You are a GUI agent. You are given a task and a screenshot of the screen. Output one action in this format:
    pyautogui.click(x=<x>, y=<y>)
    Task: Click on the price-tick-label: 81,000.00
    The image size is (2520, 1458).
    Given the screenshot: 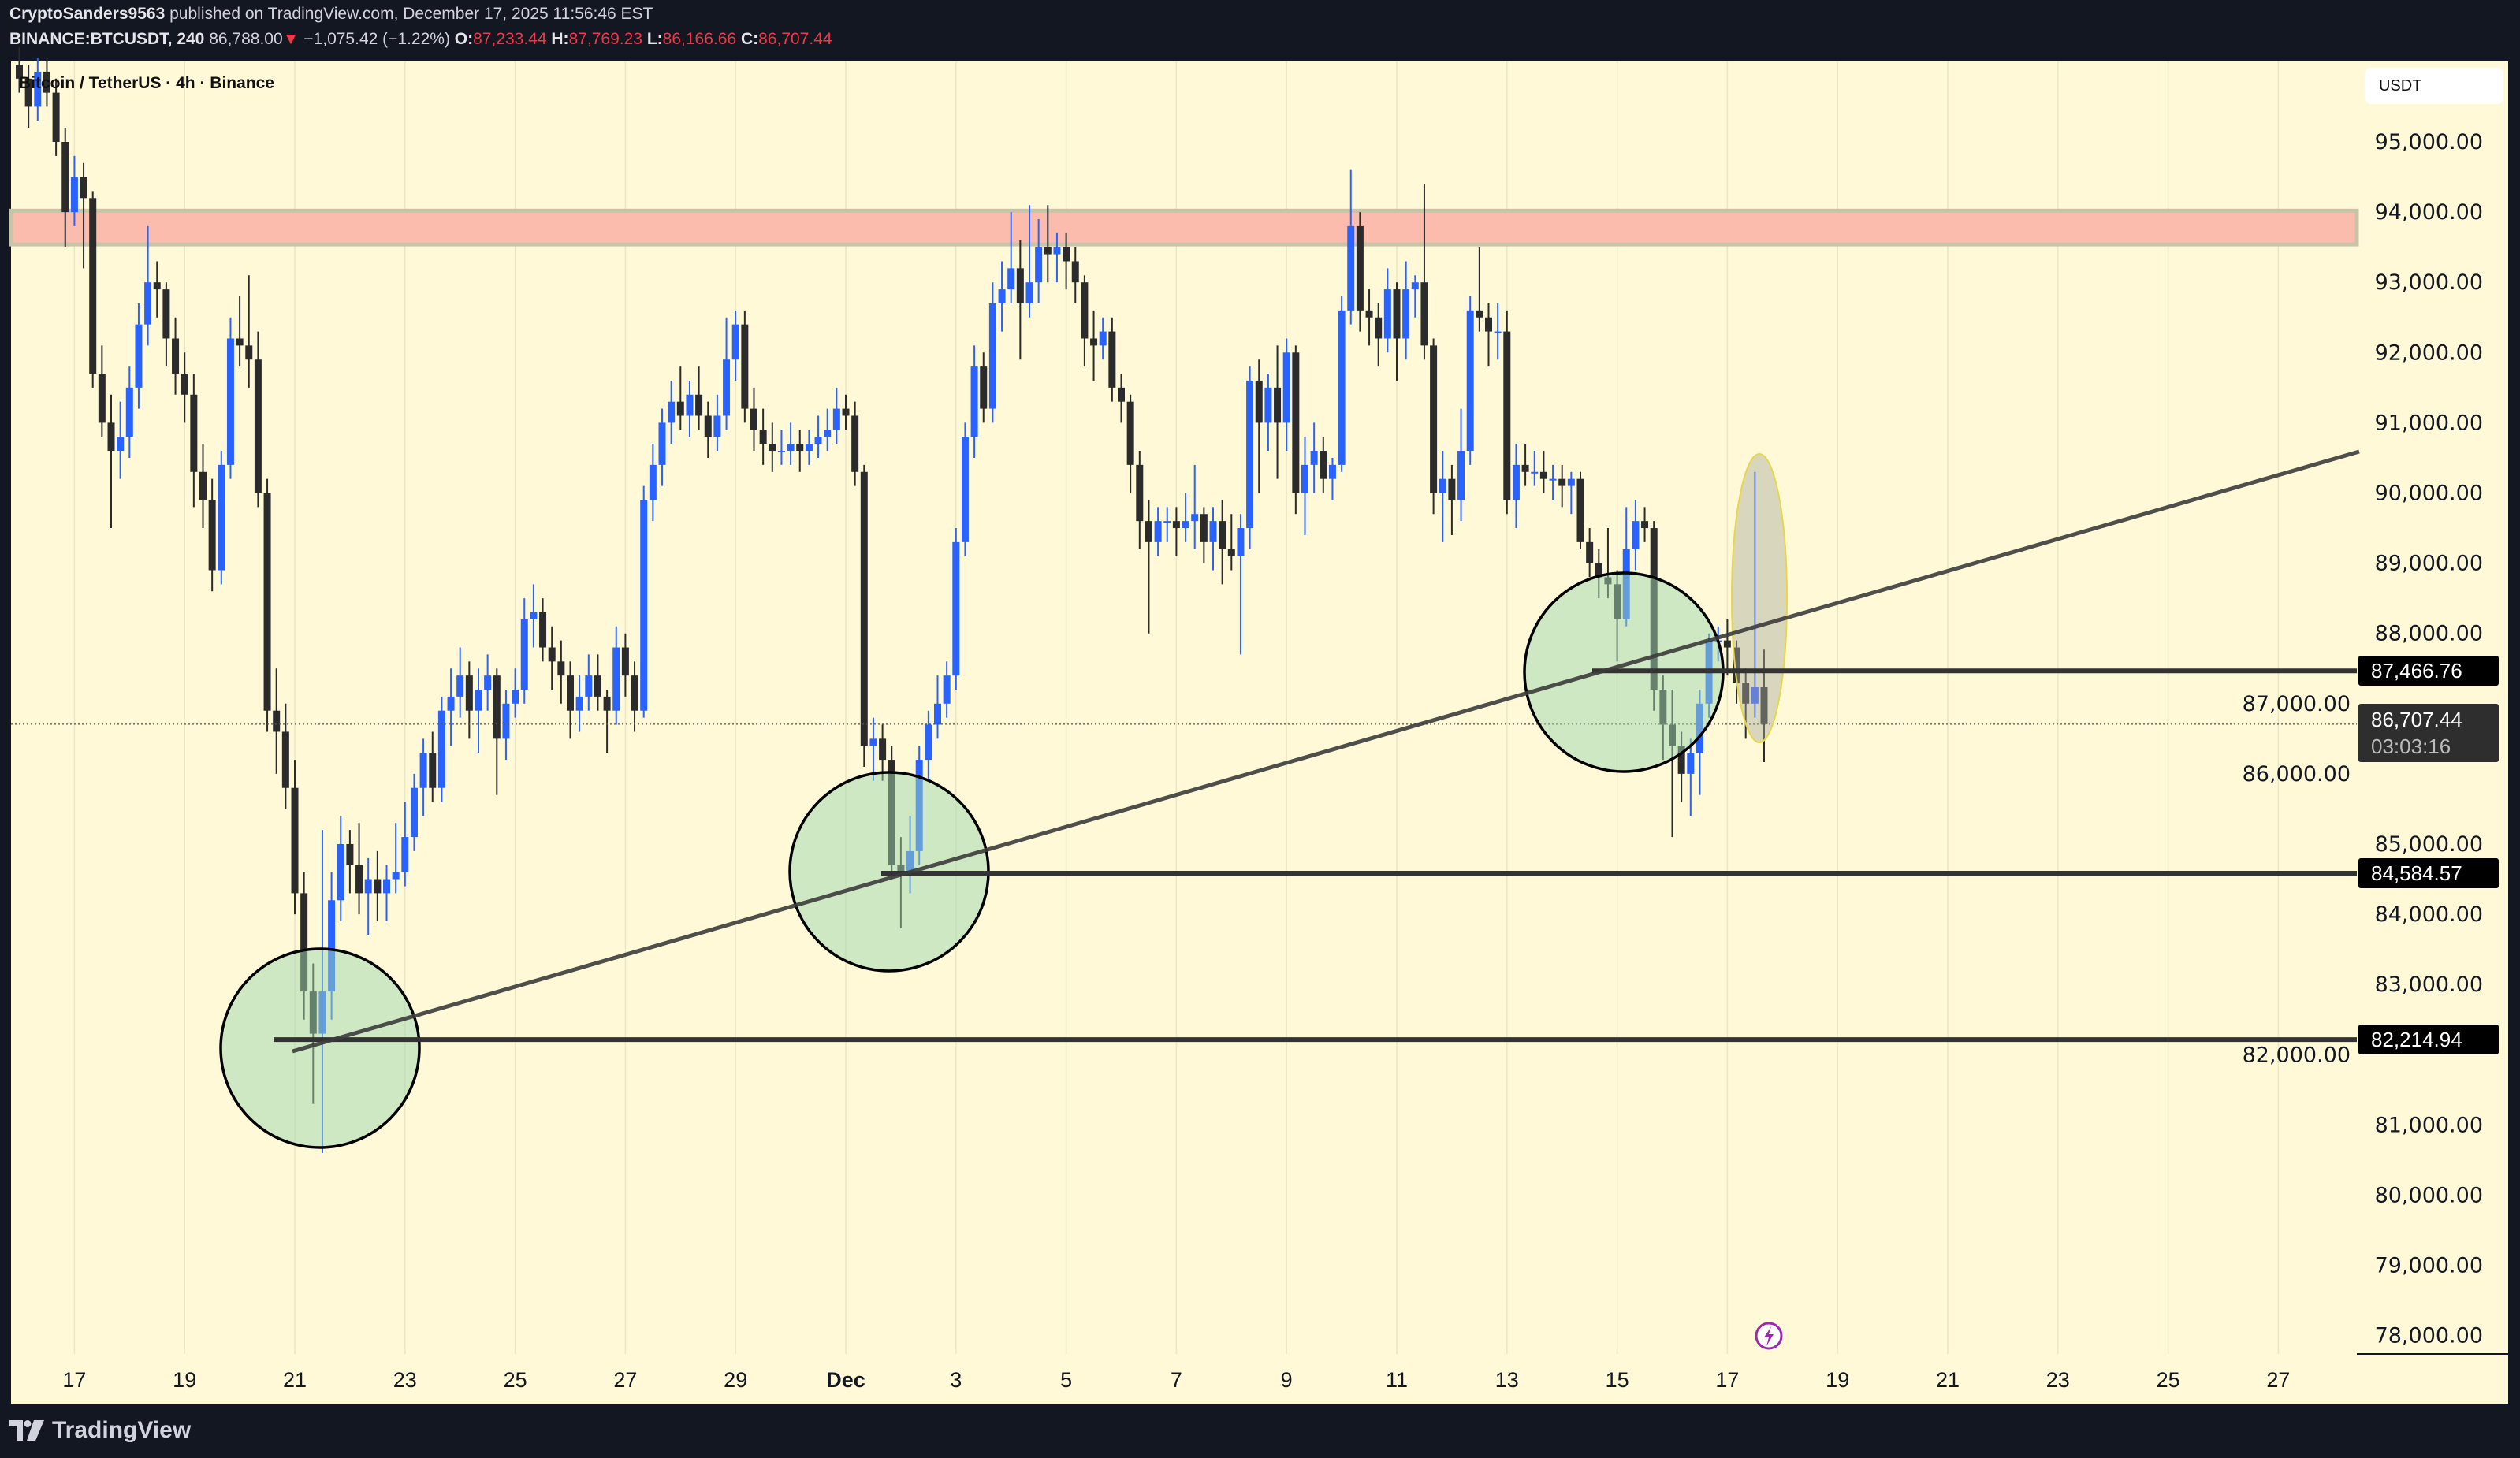 What is the action you would take?
    pyautogui.click(x=2429, y=1125)
    